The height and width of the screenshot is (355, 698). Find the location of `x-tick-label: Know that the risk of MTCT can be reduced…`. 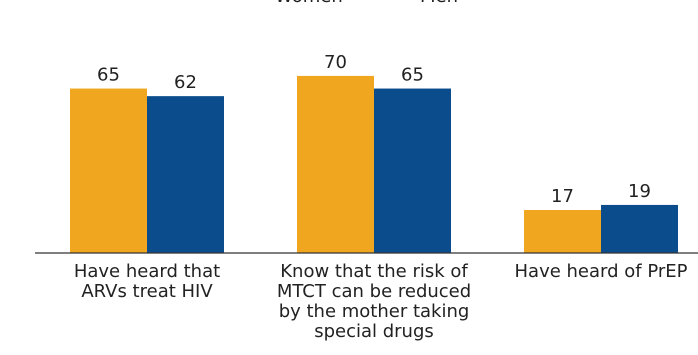

x-tick-label: Know that the risk of MTCT can be reduced… is located at coordinates (374, 301).